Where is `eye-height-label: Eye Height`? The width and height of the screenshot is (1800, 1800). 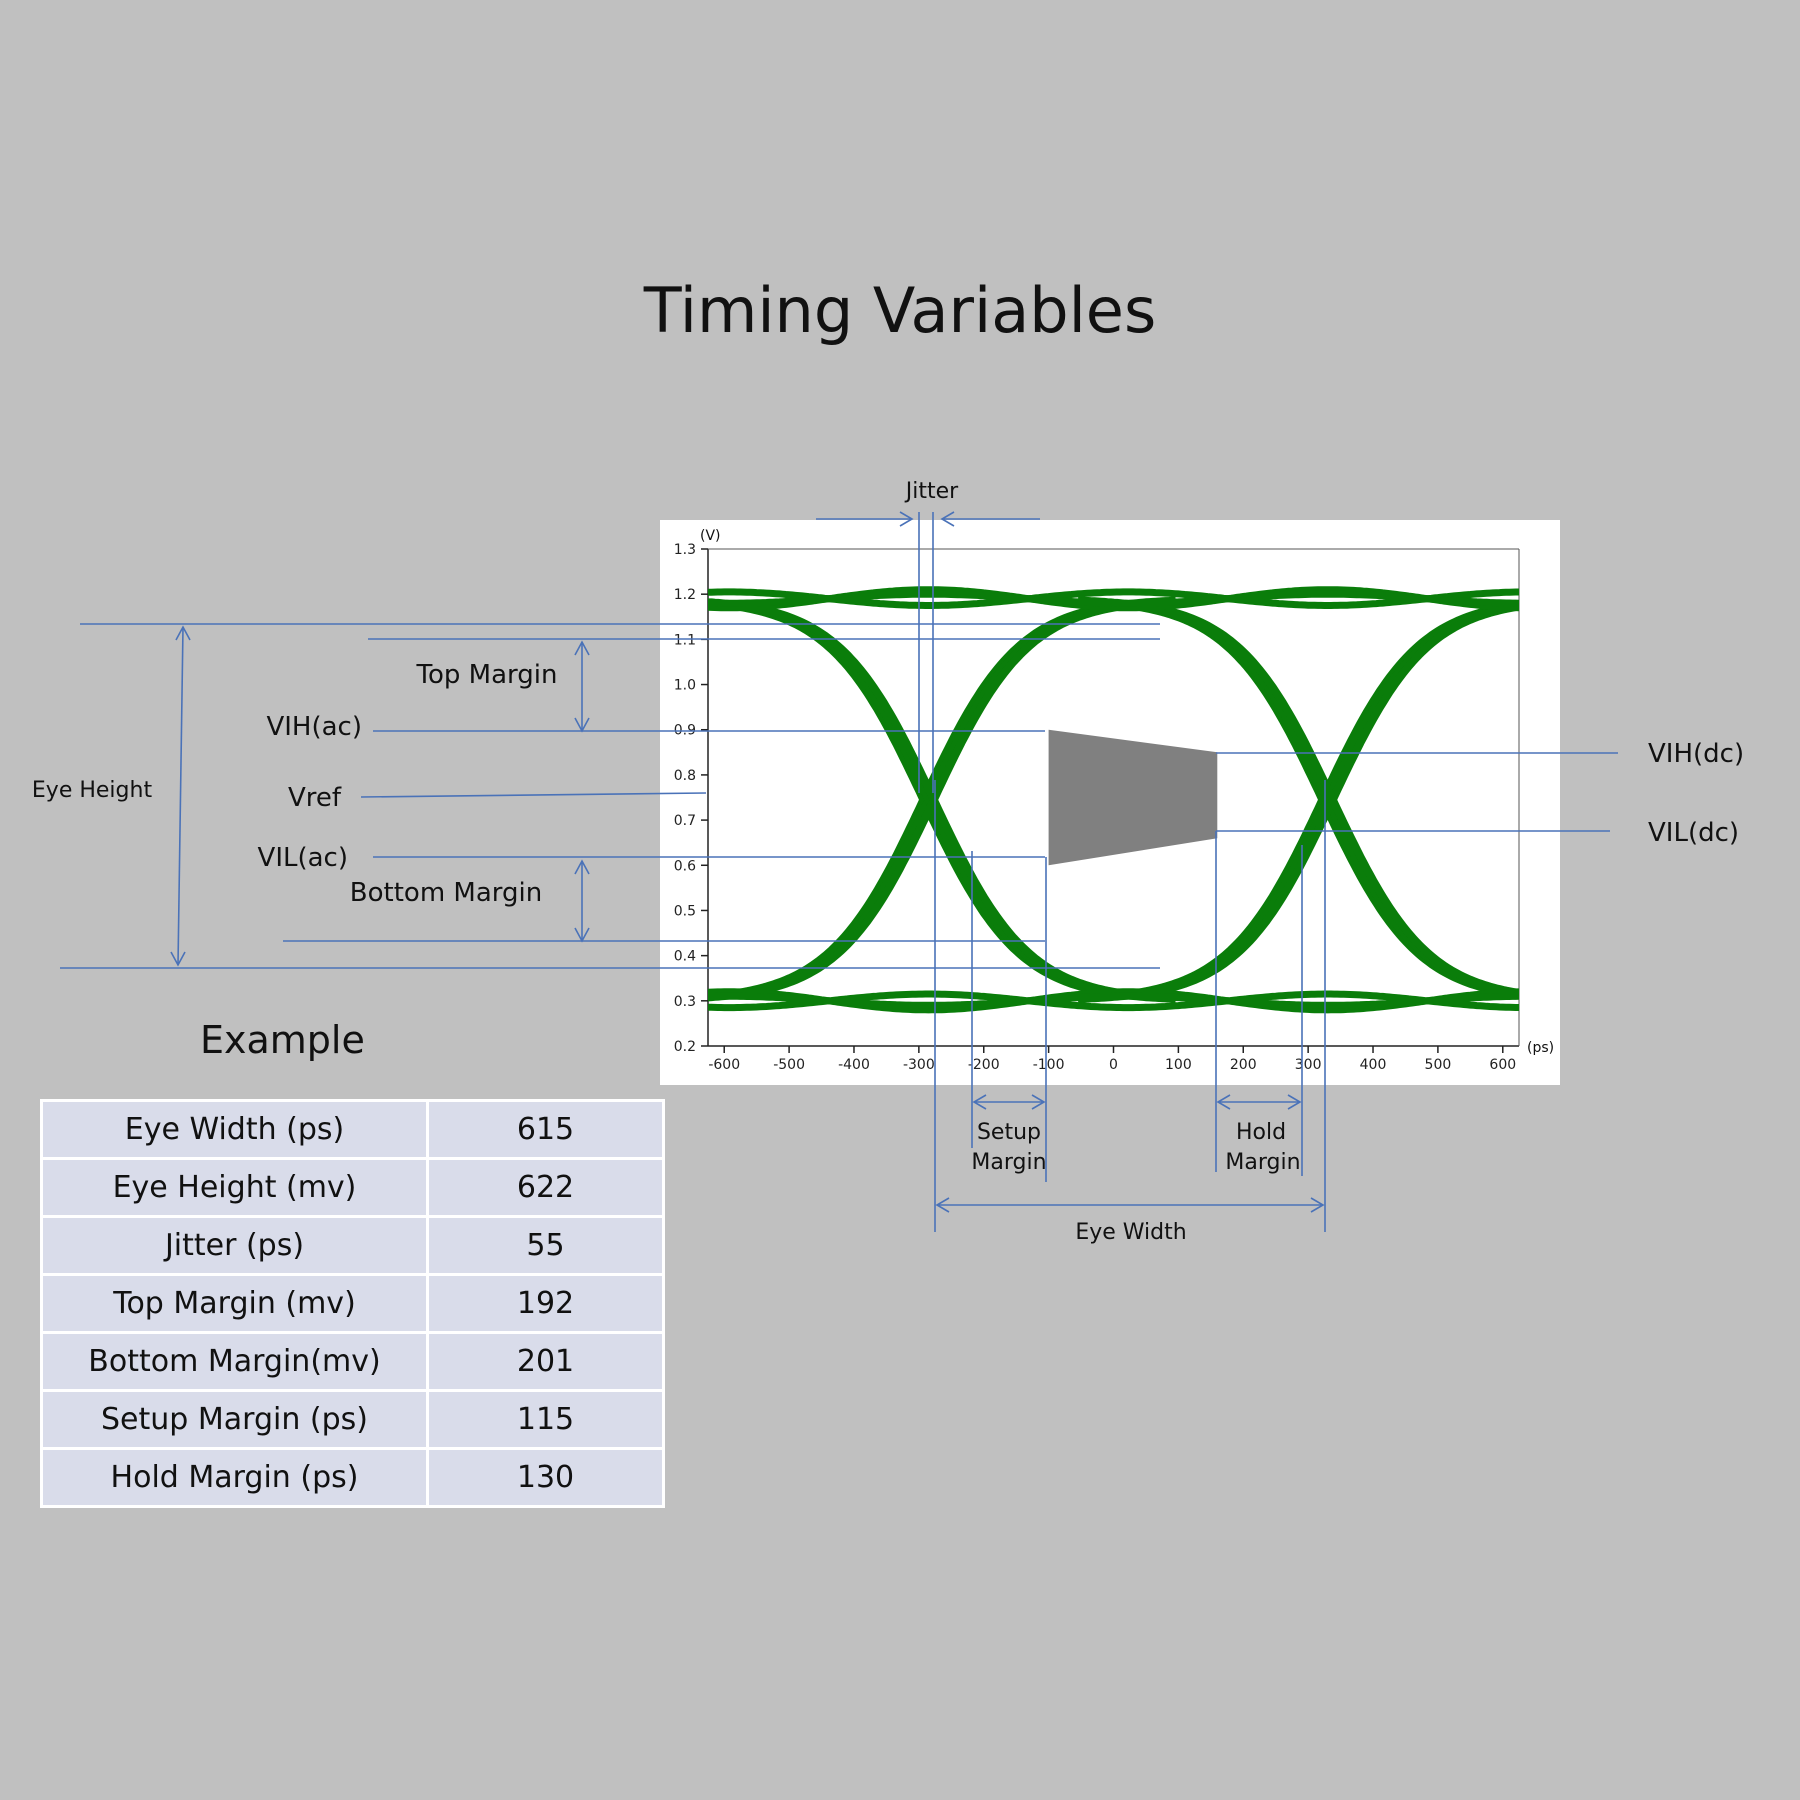 eye-height-label: Eye Height is located at coordinates (92, 790).